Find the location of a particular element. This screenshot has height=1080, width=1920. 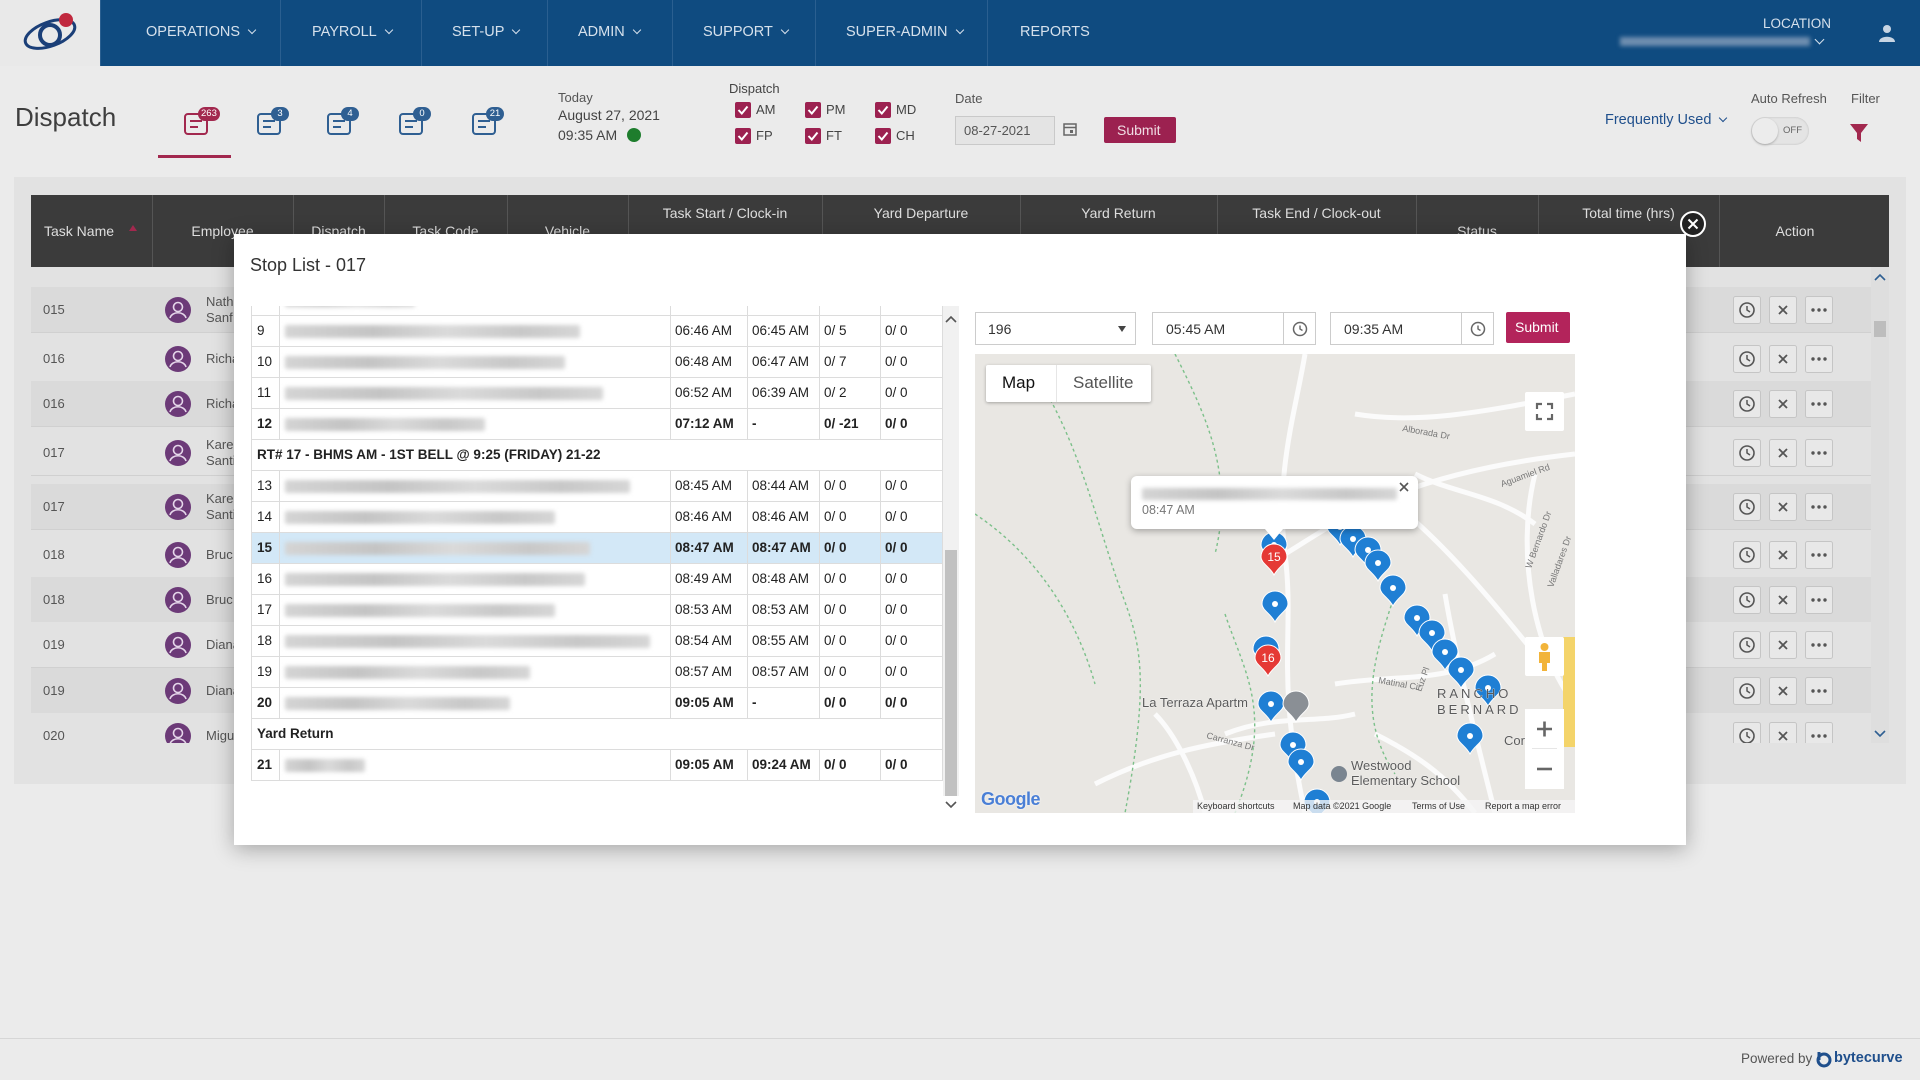

stop-row: 21 09:05 AM 09:24 AM 0/ 0 0/ 0 is located at coordinates (597, 765).